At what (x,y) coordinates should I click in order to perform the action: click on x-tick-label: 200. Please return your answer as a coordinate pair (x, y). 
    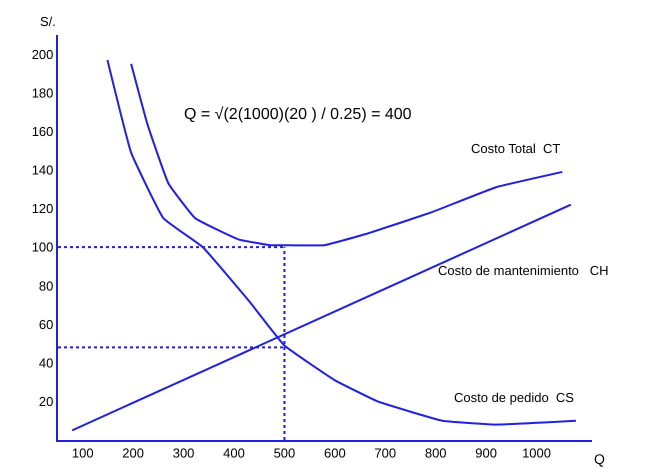
    Looking at the image, I should click on (133, 453).